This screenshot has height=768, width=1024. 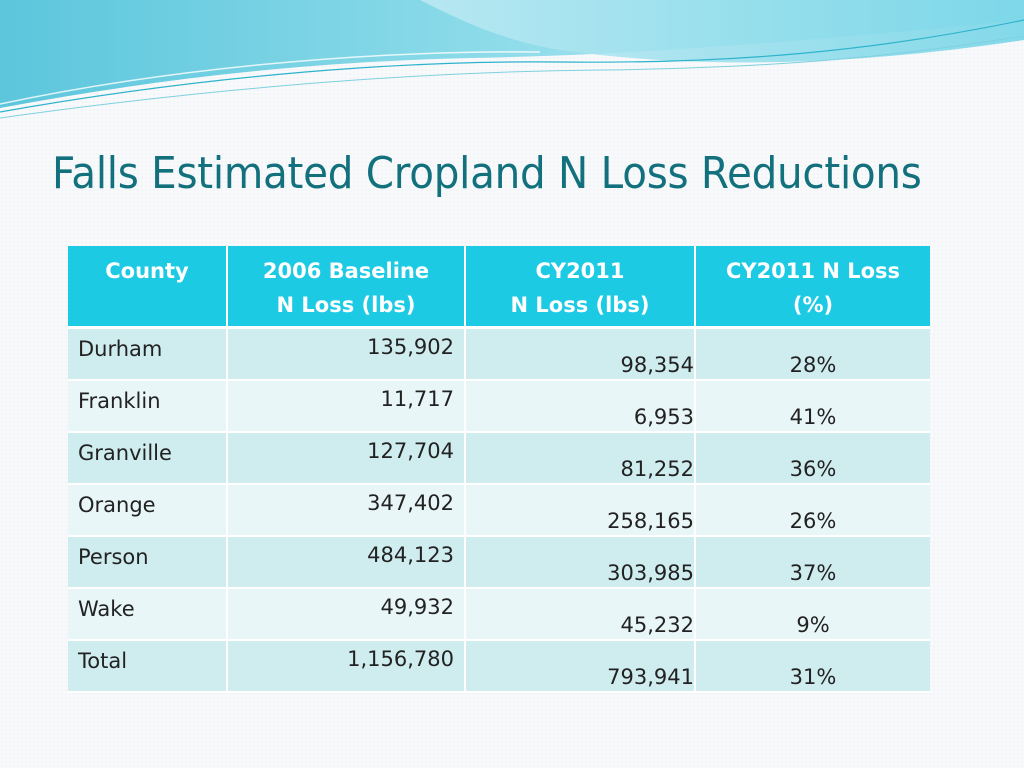 What do you see at coordinates (346, 271) in the screenshot?
I see `header-baseline-line1: 2006 Baseline` at bounding box center [346, 271].